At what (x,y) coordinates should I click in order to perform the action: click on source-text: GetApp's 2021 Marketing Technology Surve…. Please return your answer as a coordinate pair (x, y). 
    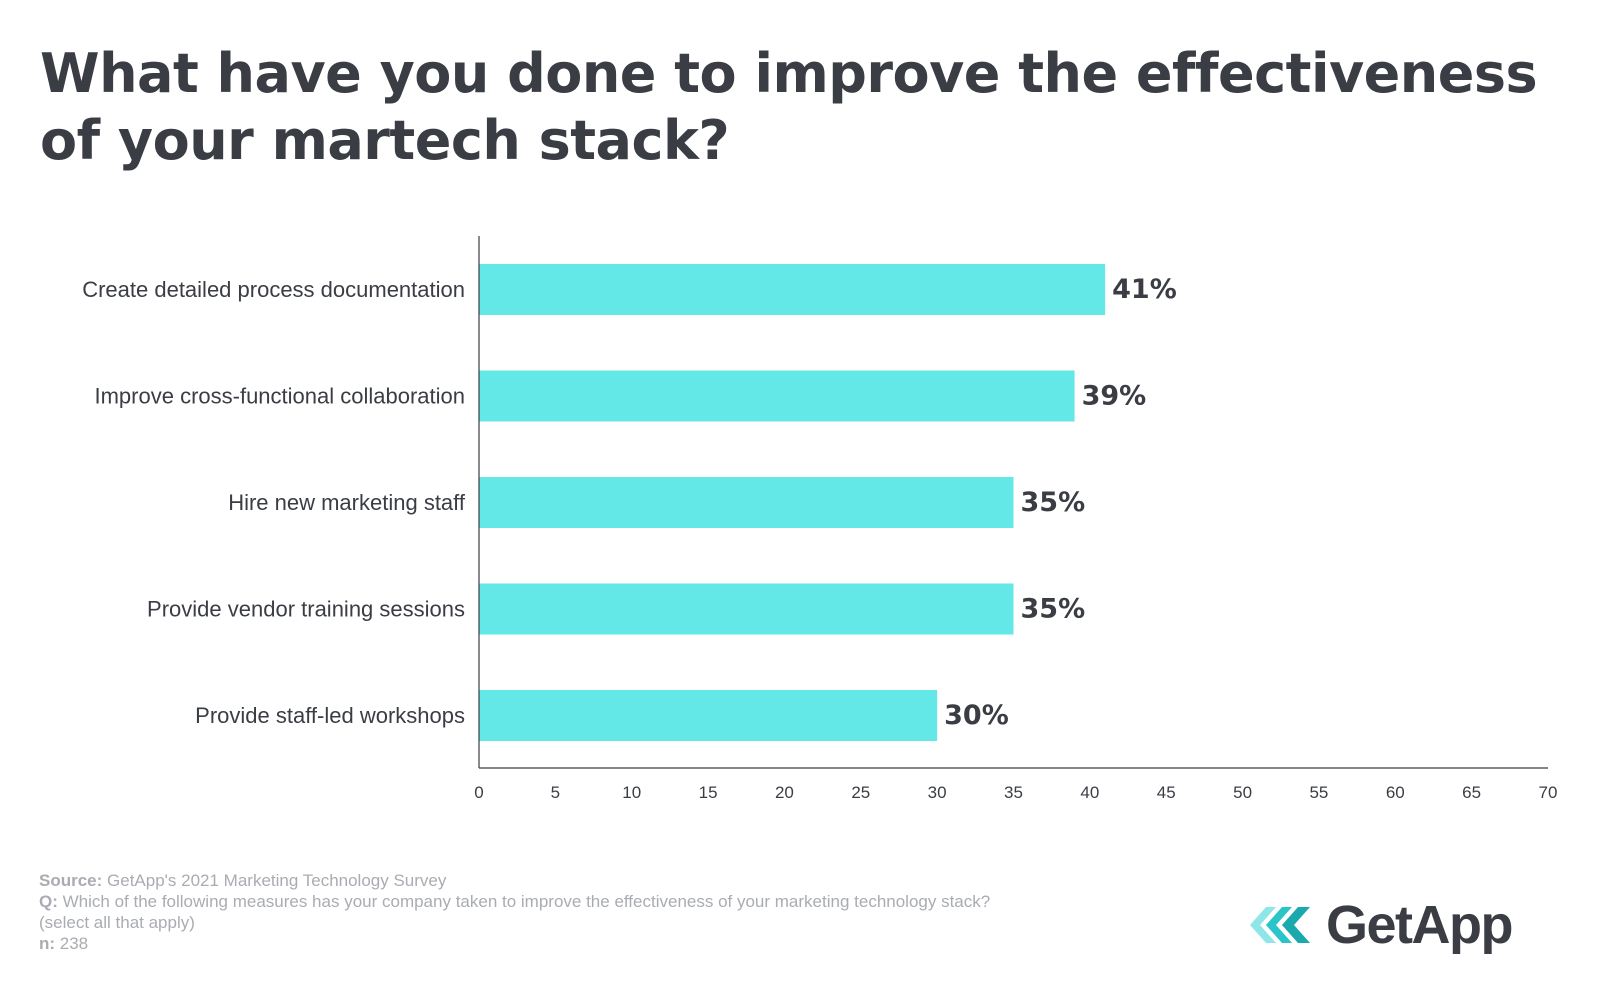
    Looking at the image, I should click on (274, 880).